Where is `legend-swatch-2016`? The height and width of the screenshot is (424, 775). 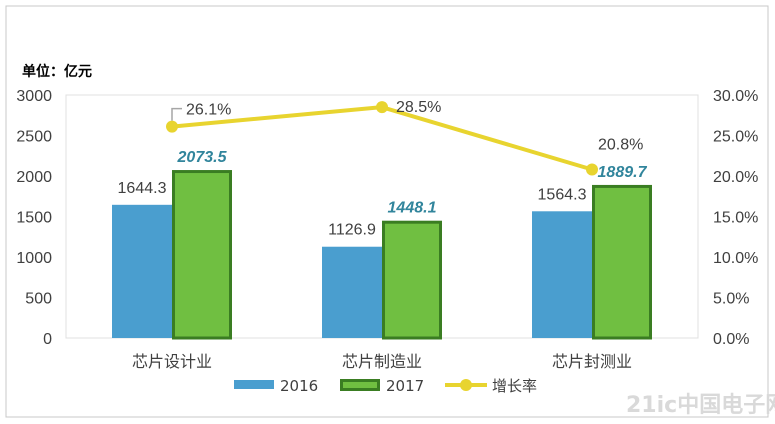 legend-swatch-2016 is located at coordinates (254, 384).